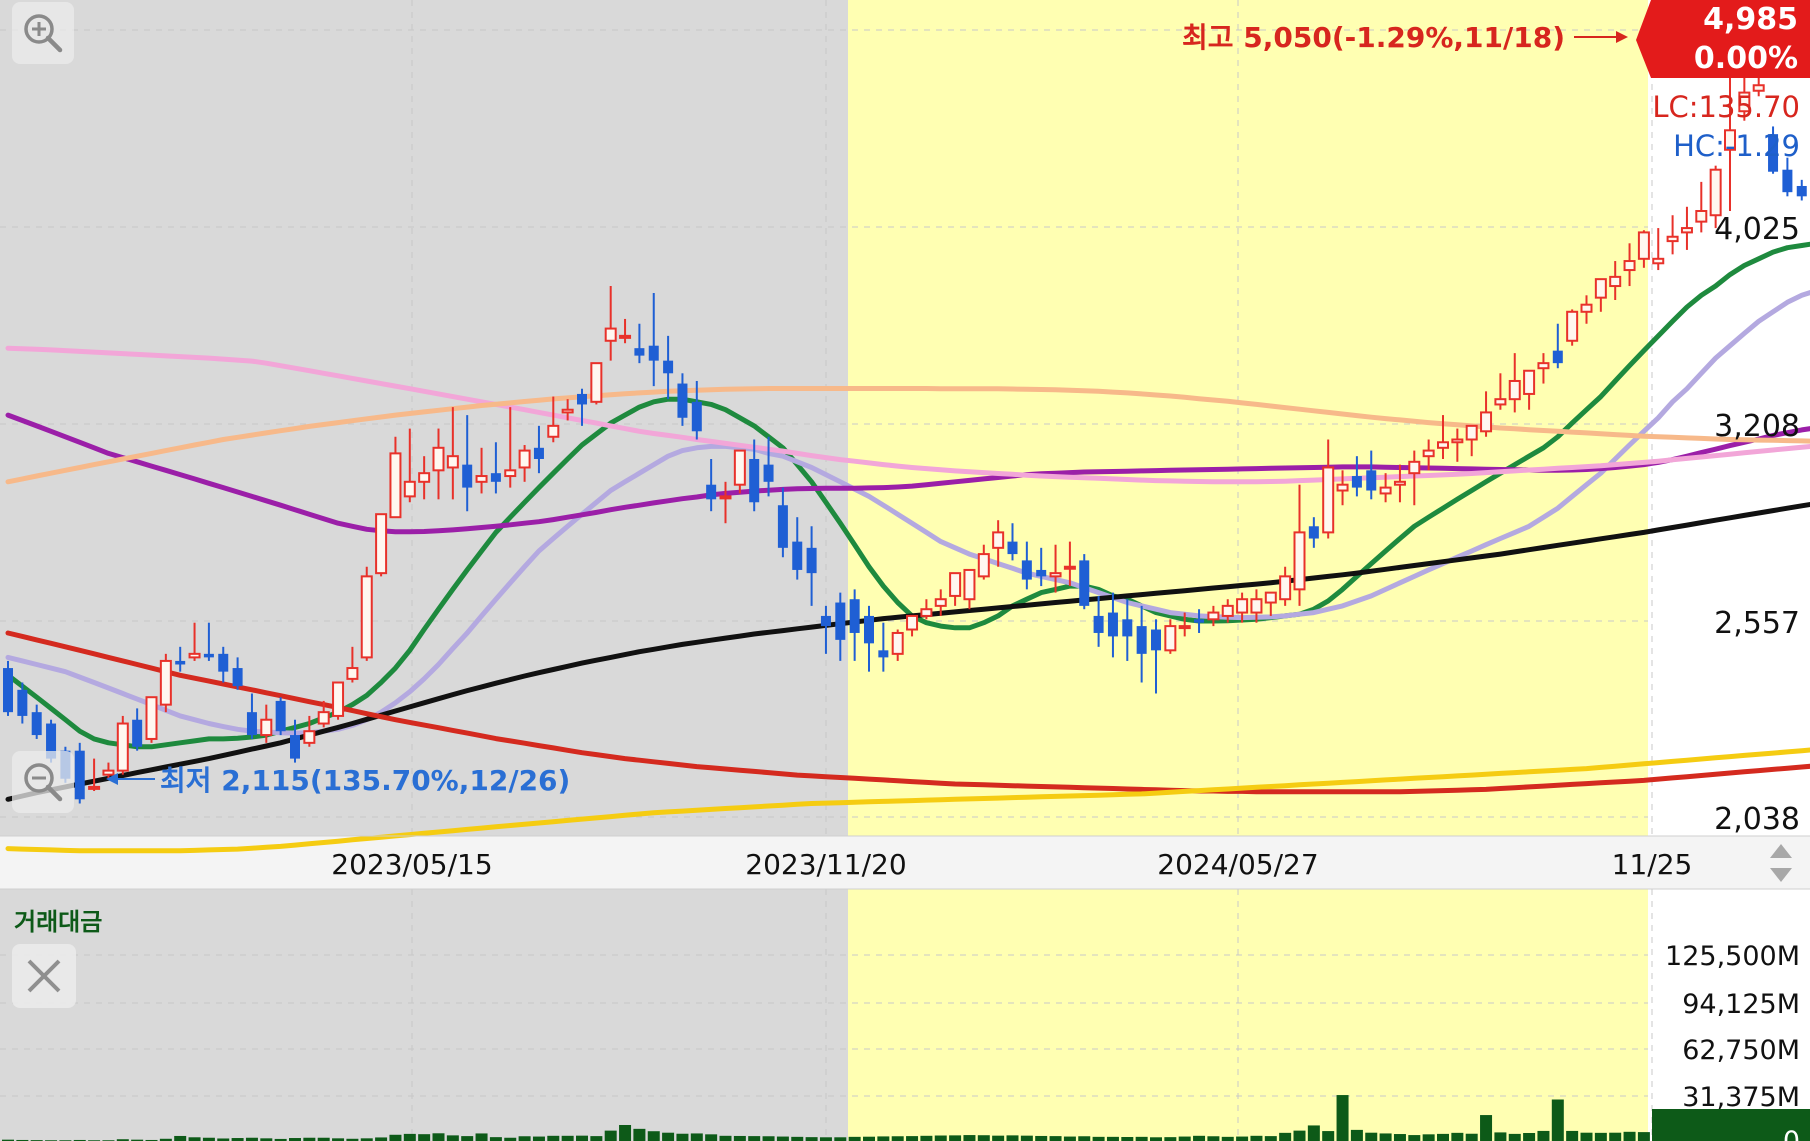  Describe the element at coordinates (906, 1118) in the screenshot. I see `volume-bars` at that location.